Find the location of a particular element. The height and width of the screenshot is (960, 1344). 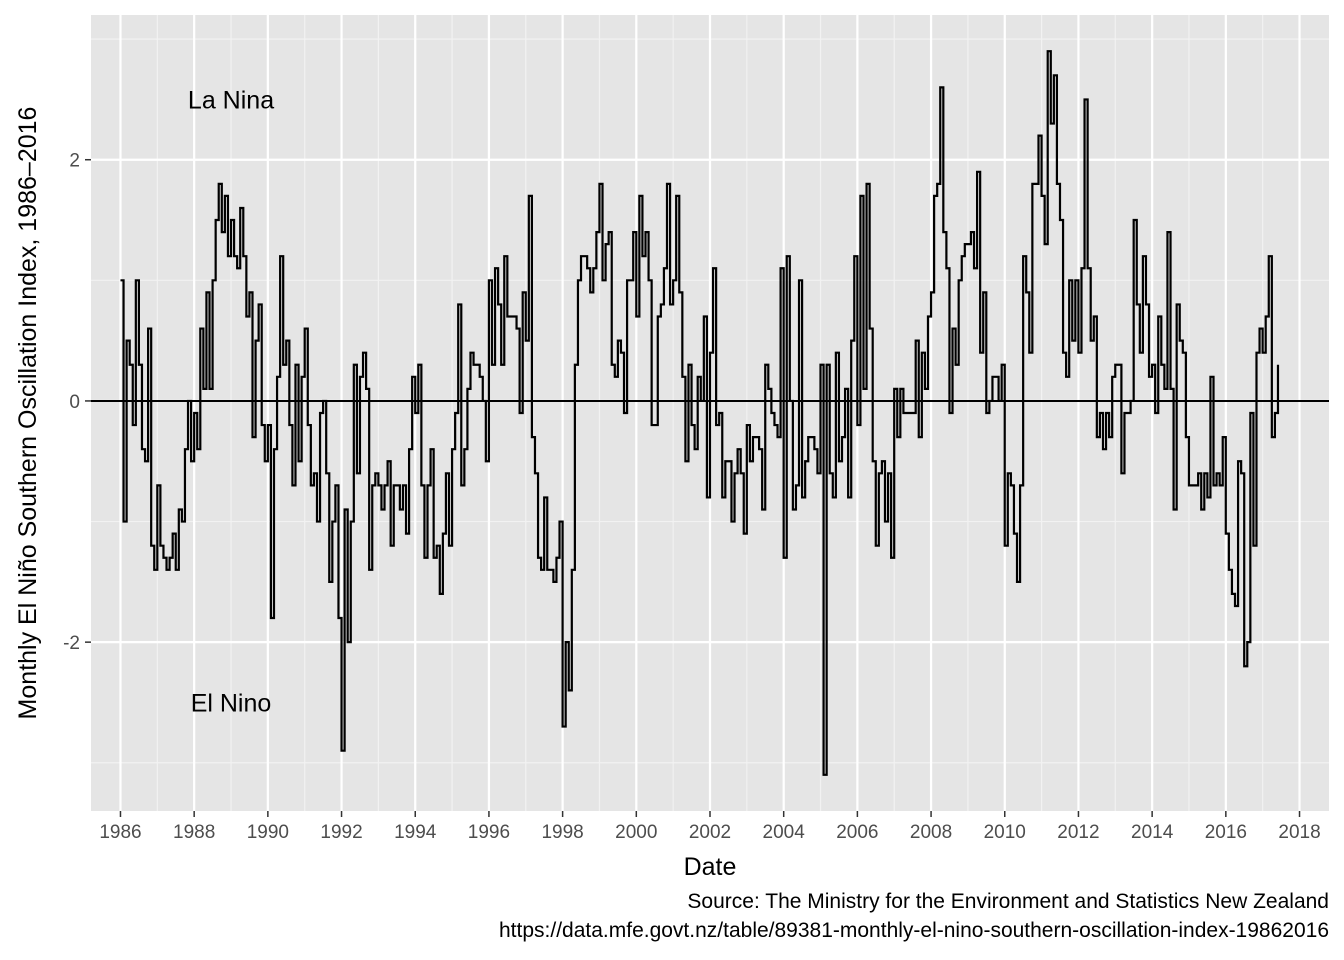

y-tick-label: 0 is located at coordinates (74, 402).